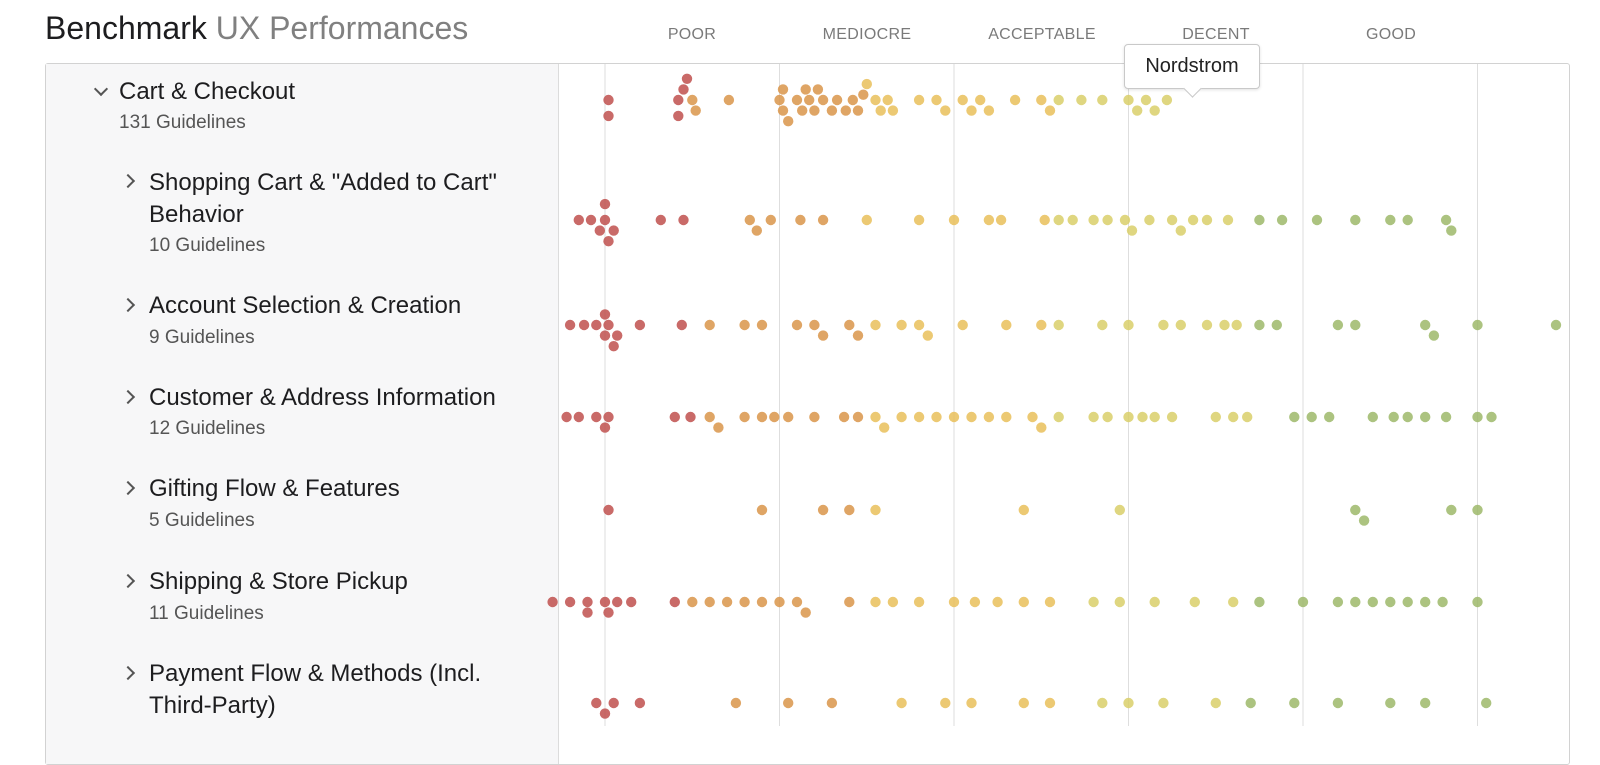 The height and width of the screenshot is (765, 1600). Describe the element at coordinates (302, 599) in the screenshot. I see `row-shipping-store-pickup: Shipping & Store Pickup 11 Guidelines` at that location.